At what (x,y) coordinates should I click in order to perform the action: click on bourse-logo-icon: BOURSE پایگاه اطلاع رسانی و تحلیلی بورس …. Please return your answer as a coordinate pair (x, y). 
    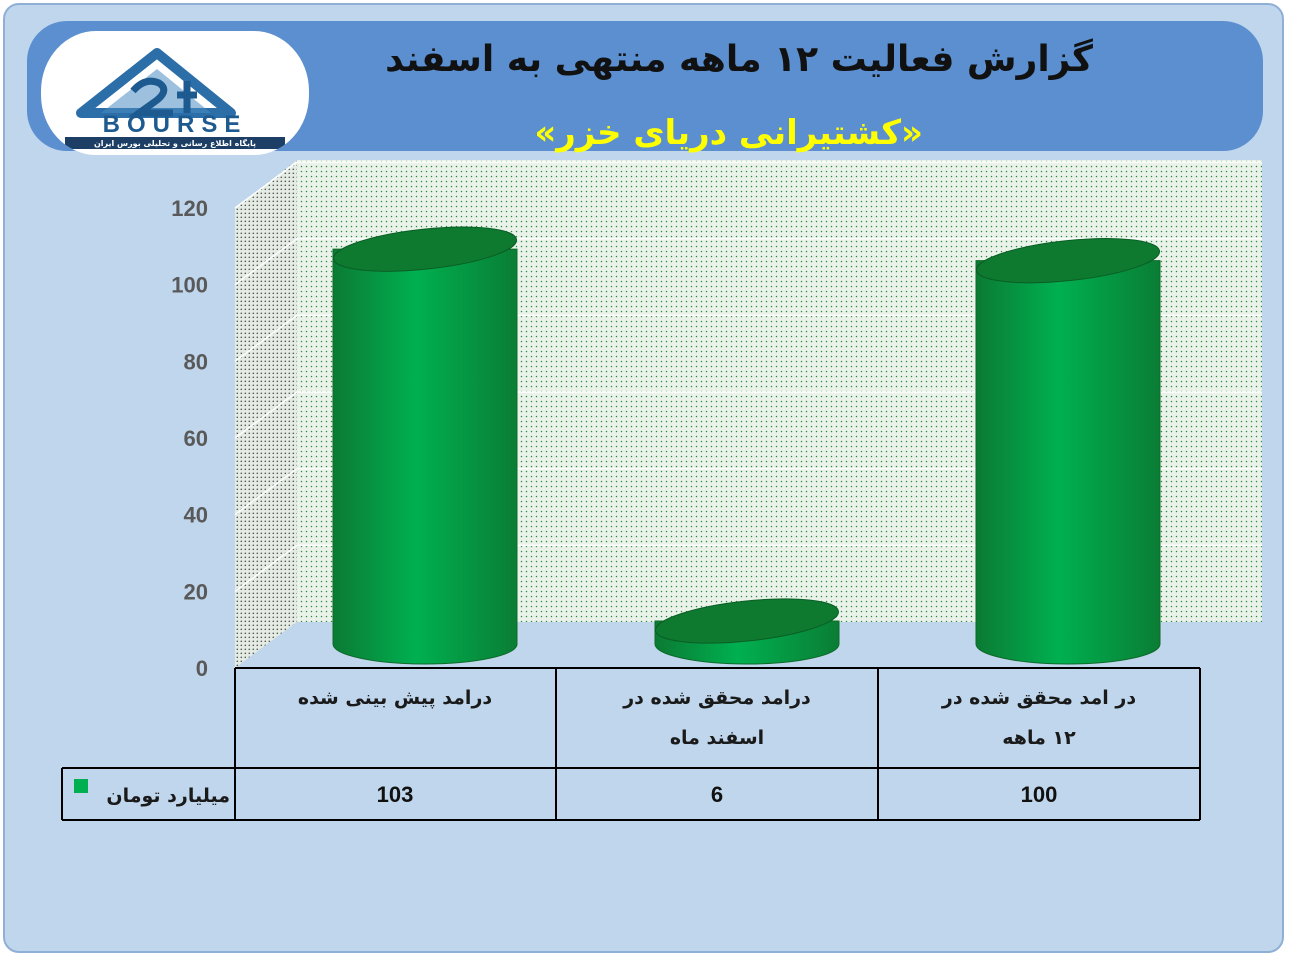
    Looking at the image, I should click on (175, 98).